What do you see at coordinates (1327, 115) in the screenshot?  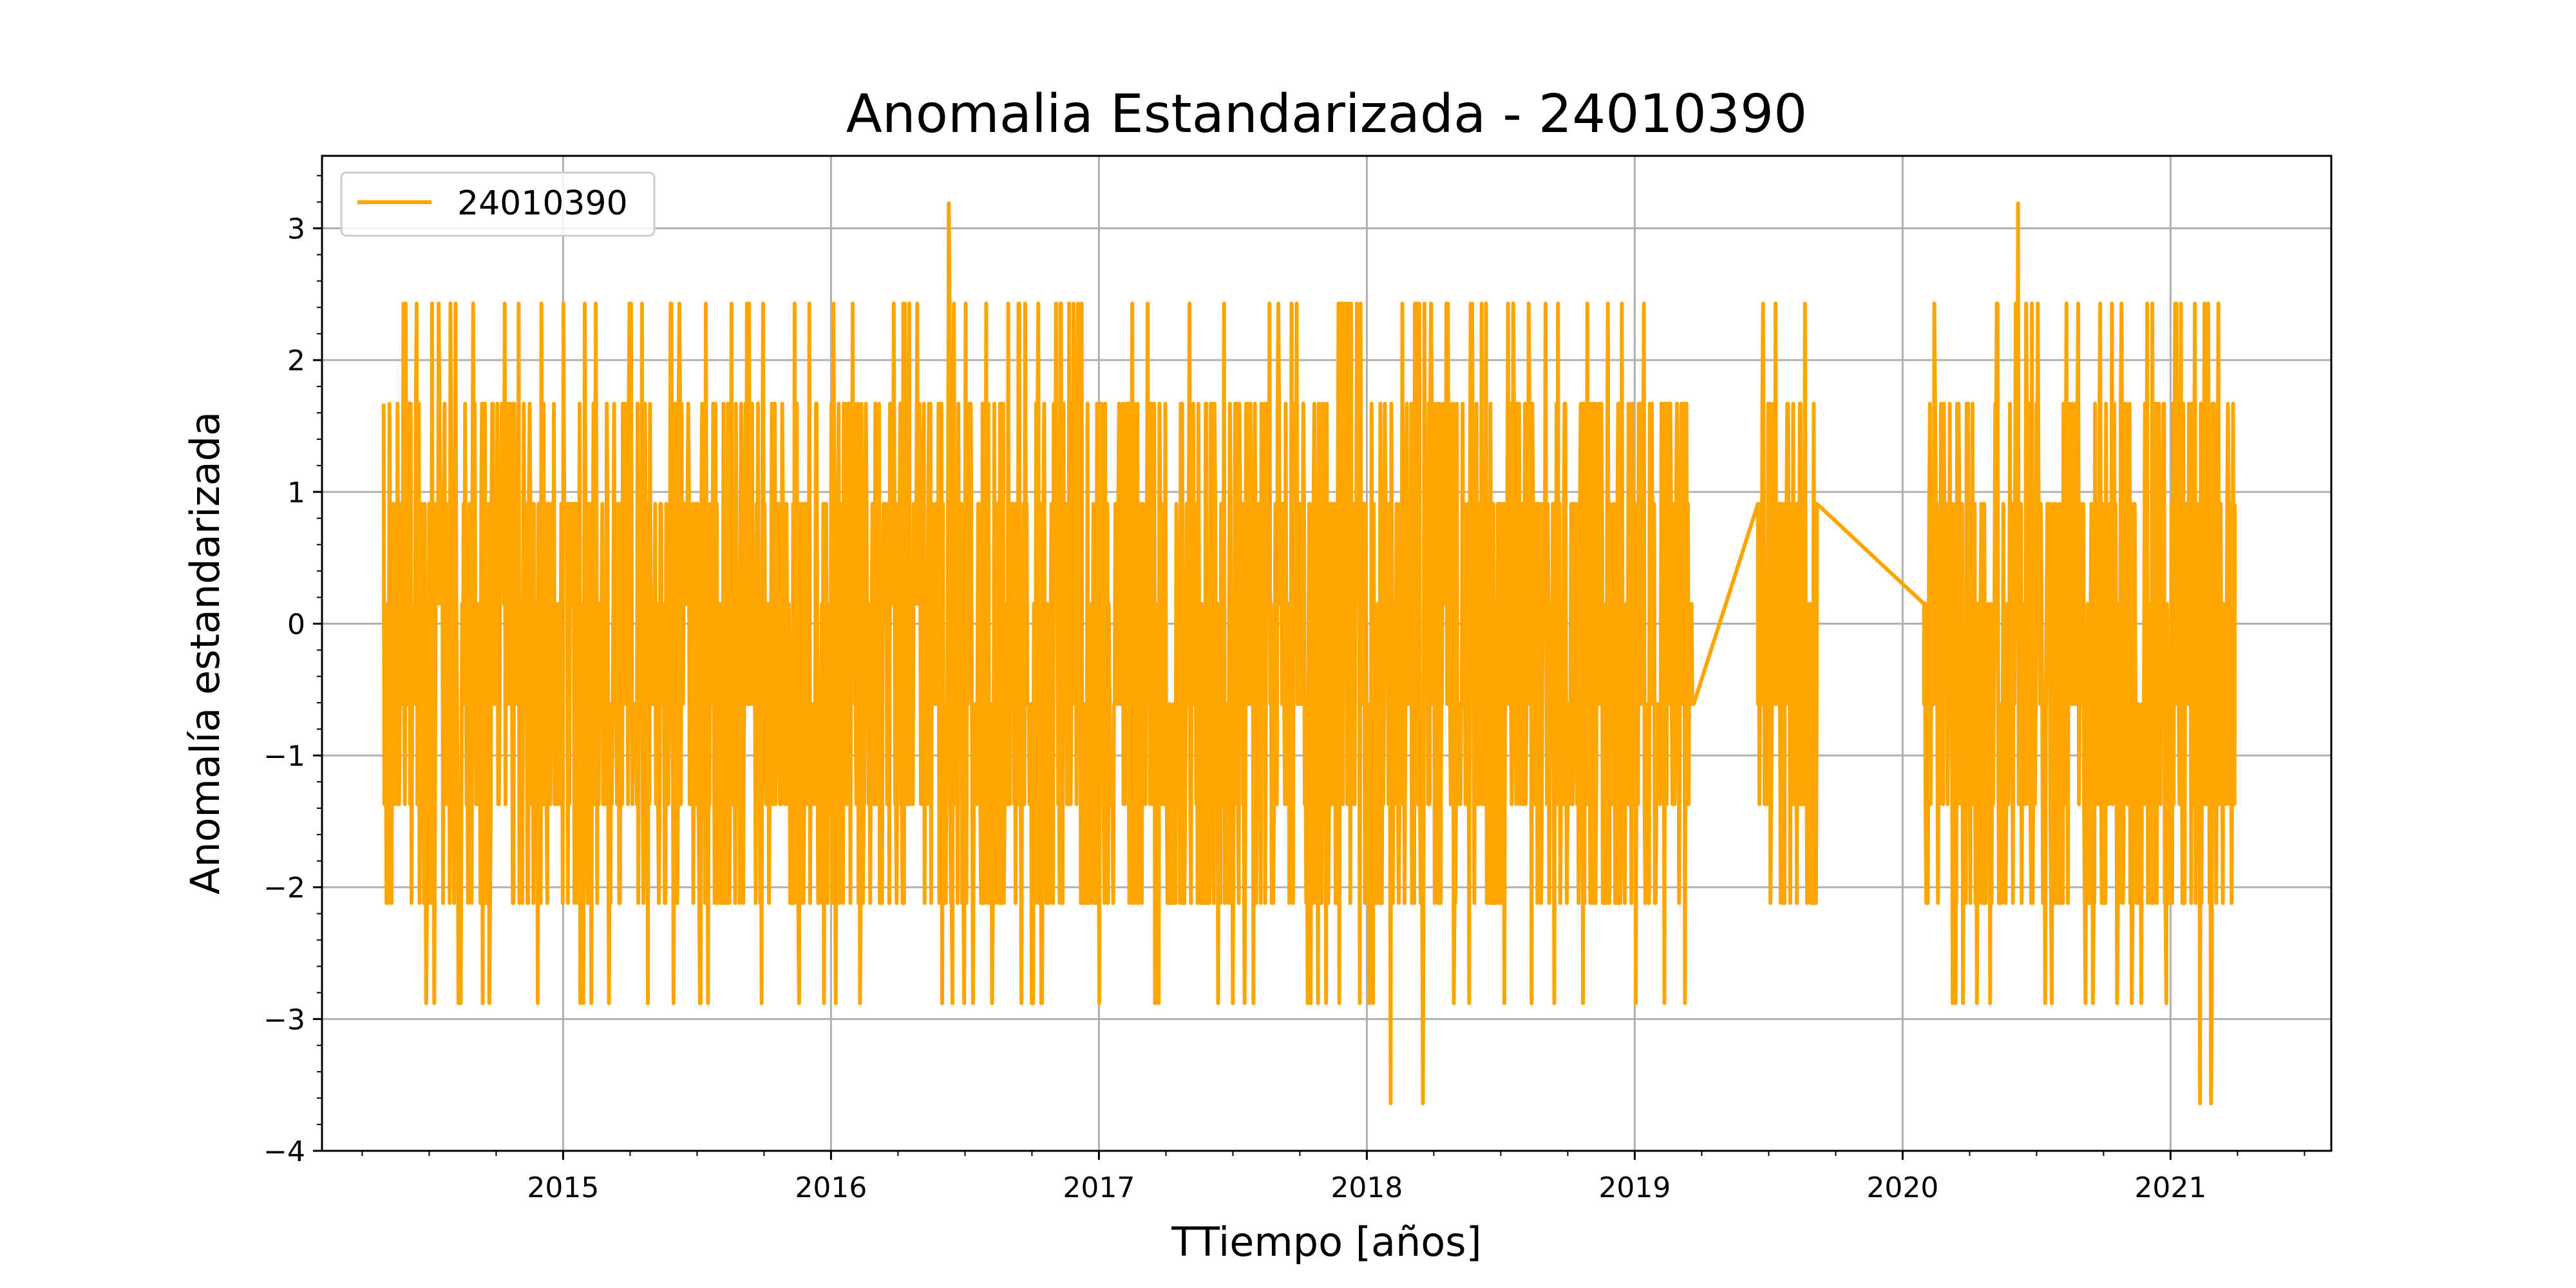 I see `chart-title: Anomalia Estandarizada - 24010390` at bounding box center [1327, 115].